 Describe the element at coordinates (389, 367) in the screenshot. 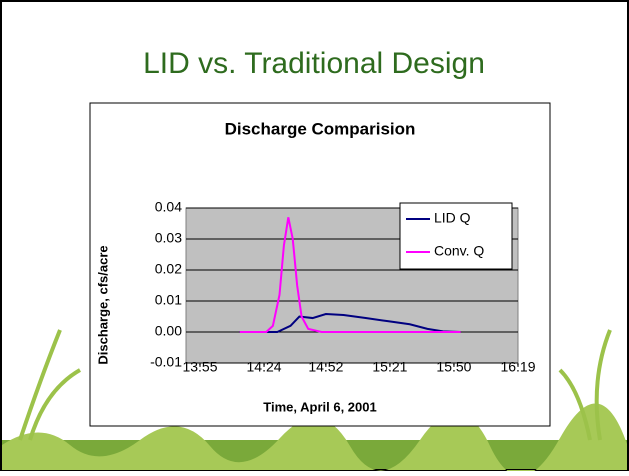

I see `x-tick-label: 15:21` at that location.